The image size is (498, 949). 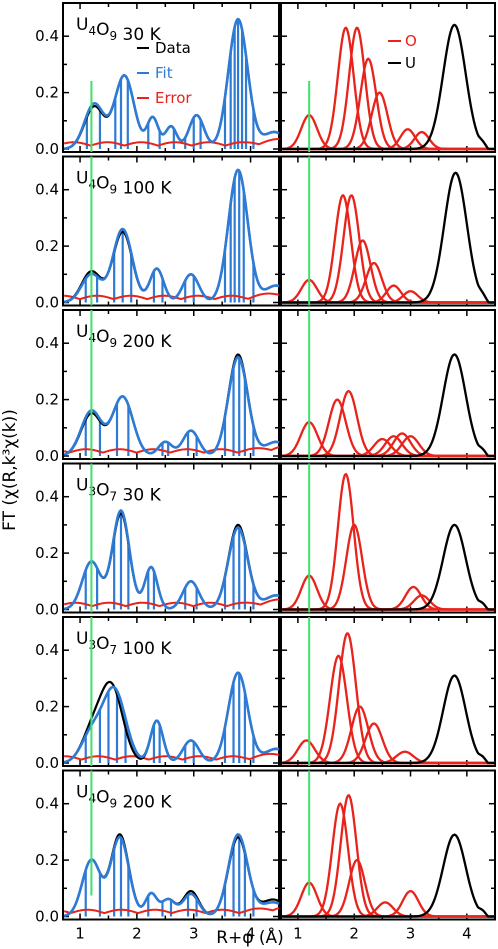 What do you see at coordinates (354, 934) in the screenshot?
I see `x-tick-label-right: 2` at bounding box center [354, 934].